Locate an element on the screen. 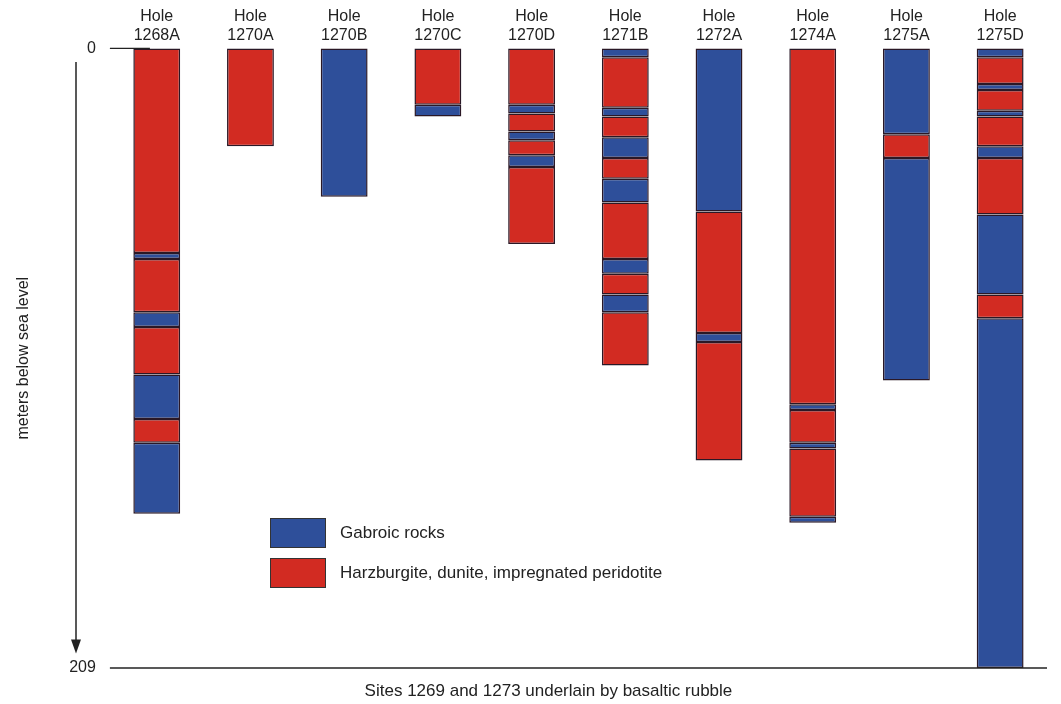 The height and width of the screenshot is (704, 1061). x-tick-label: Hole 1275D is located at coordinates (1000, 25).